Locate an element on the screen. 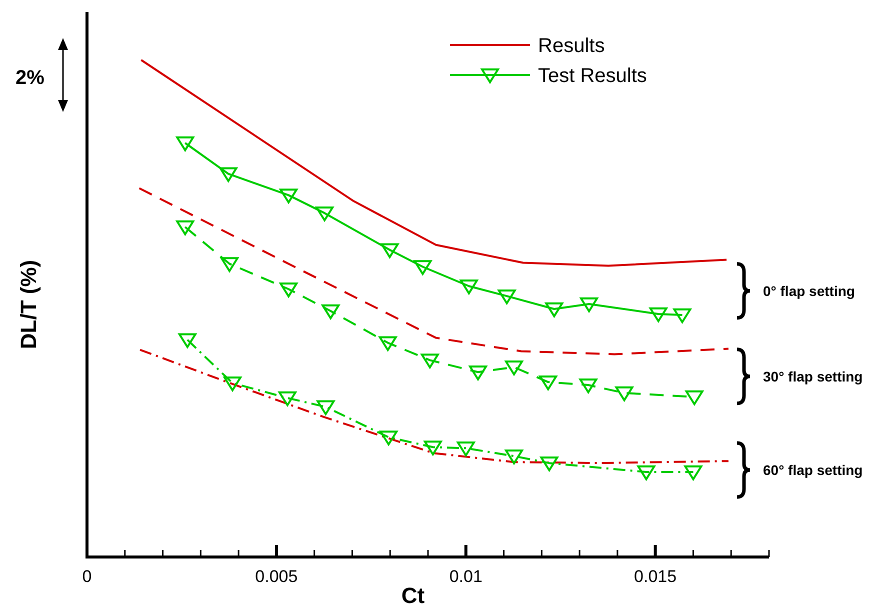  x-tick-label: 0.01 is located at coordinates (465, 576).